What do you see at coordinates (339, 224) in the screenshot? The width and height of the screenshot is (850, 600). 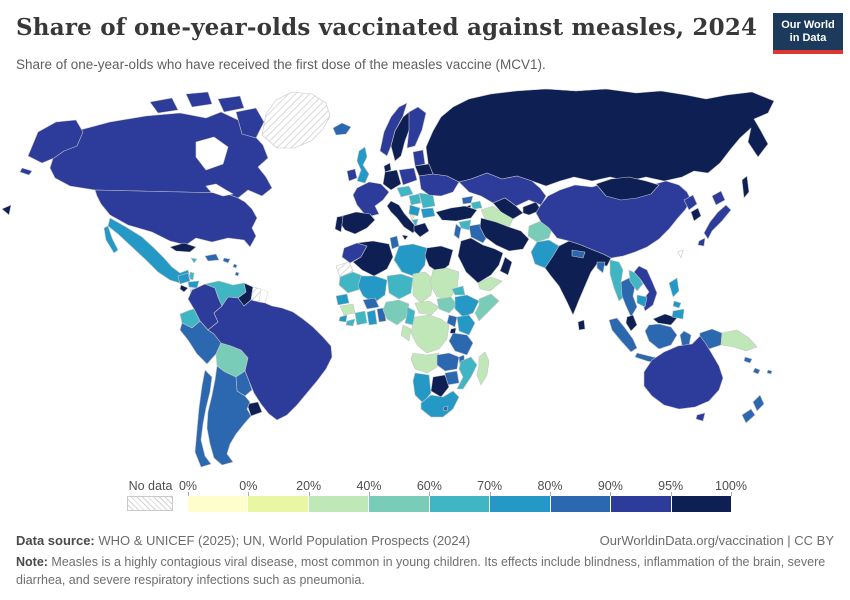 I see `country-portugal` at bounding box center [339, 224].